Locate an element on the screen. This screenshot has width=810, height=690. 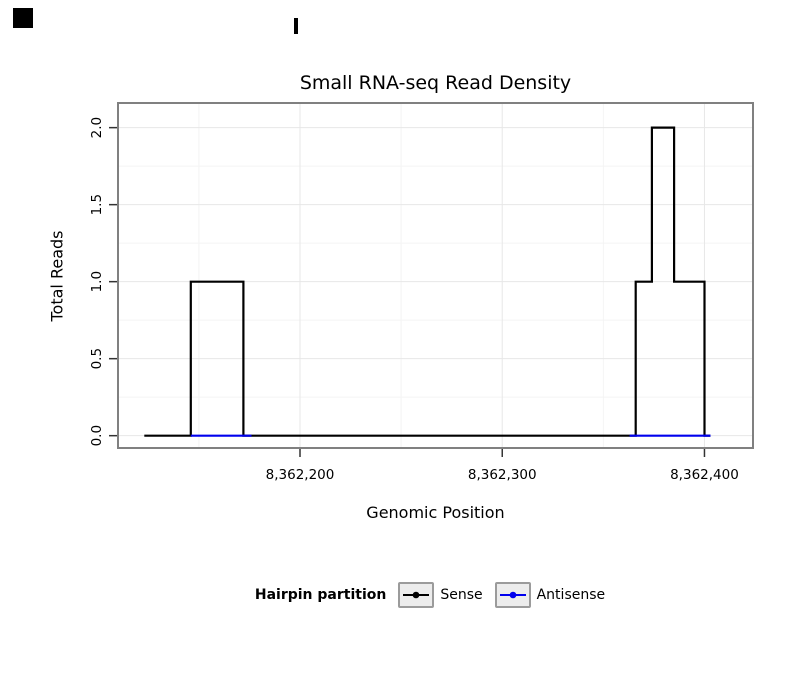
x-tick-label: 8,362,400 is located at coordinates (704, 475).